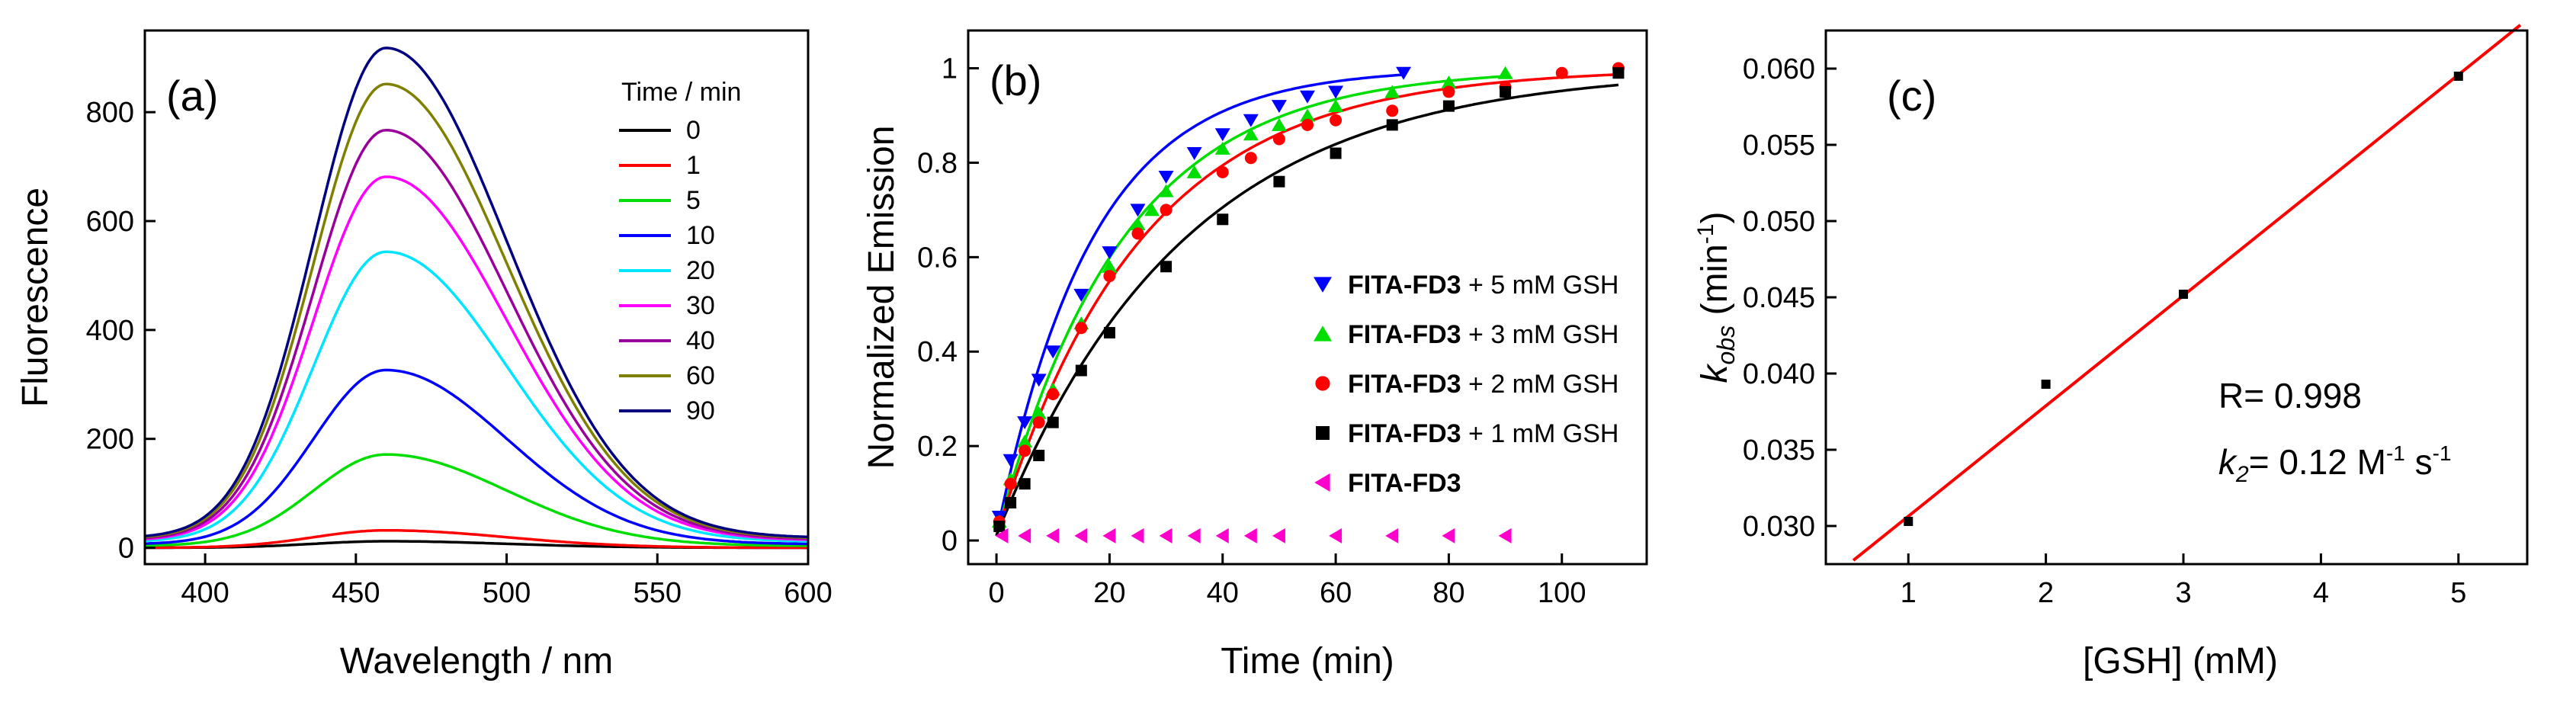  I want to click on c-y-tick-label: 0.030, so click(1779, 527).